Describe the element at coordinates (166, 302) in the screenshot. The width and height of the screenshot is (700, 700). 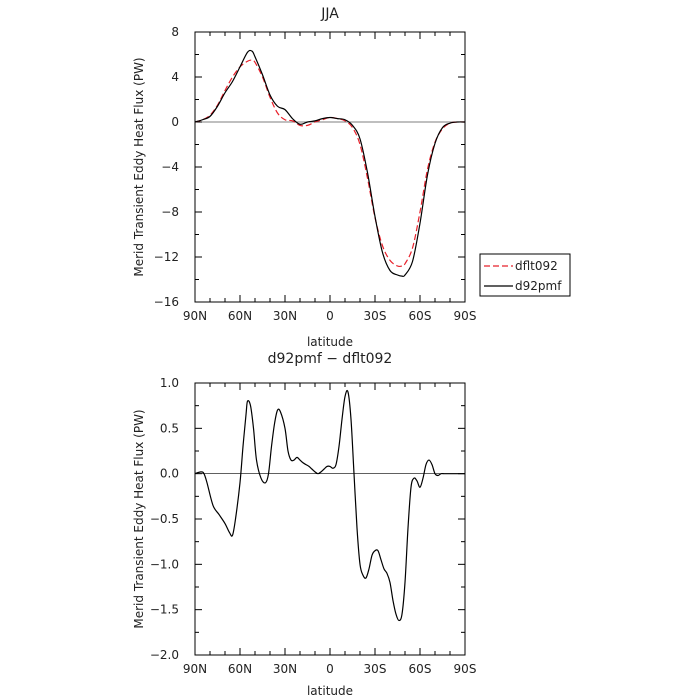
I see `top-ytick-label: −16` at that location.